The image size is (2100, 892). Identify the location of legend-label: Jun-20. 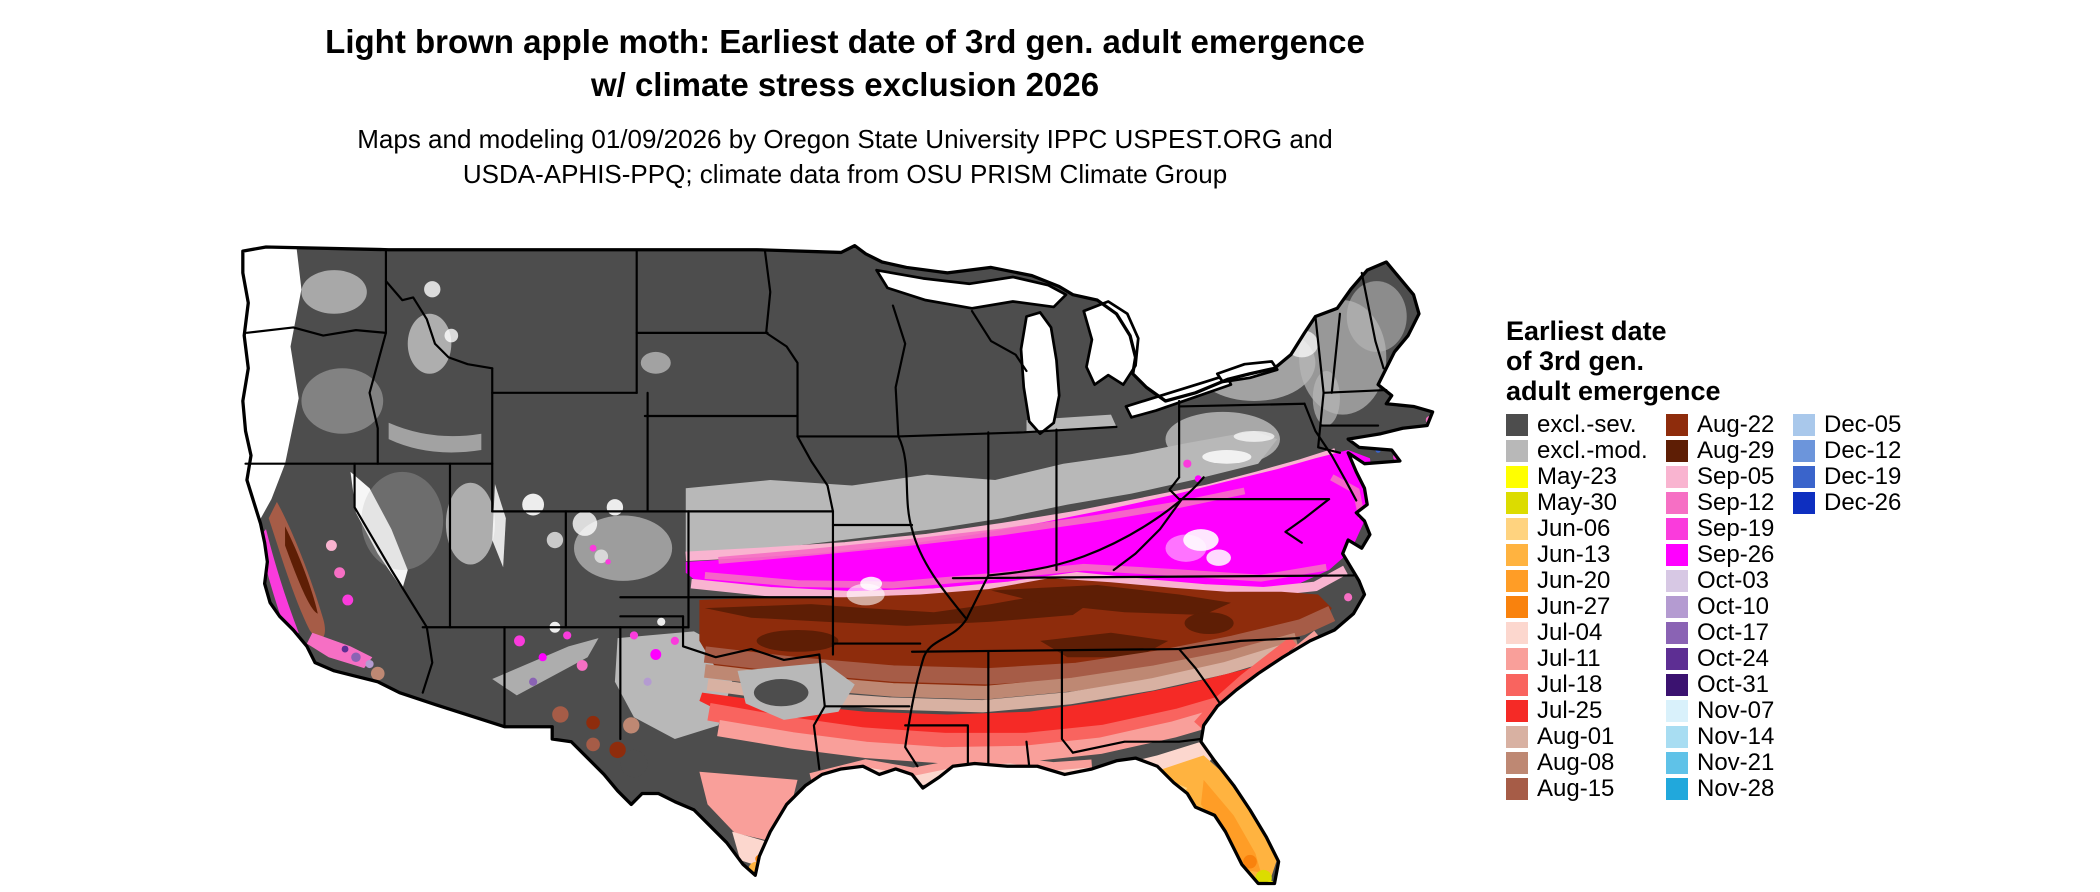
(1574, 580).